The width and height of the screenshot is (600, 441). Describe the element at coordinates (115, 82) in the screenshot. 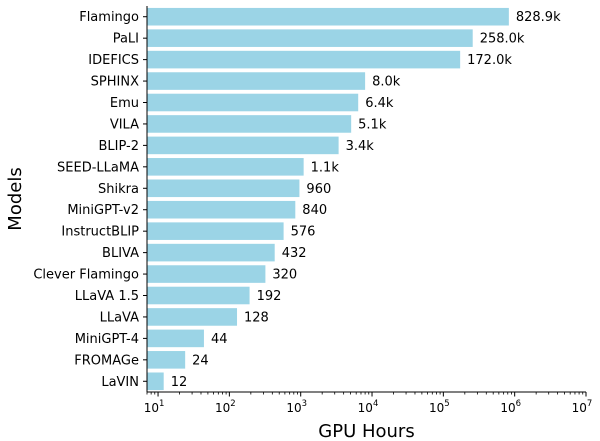

I see `category-label: SPHINX` at that location.